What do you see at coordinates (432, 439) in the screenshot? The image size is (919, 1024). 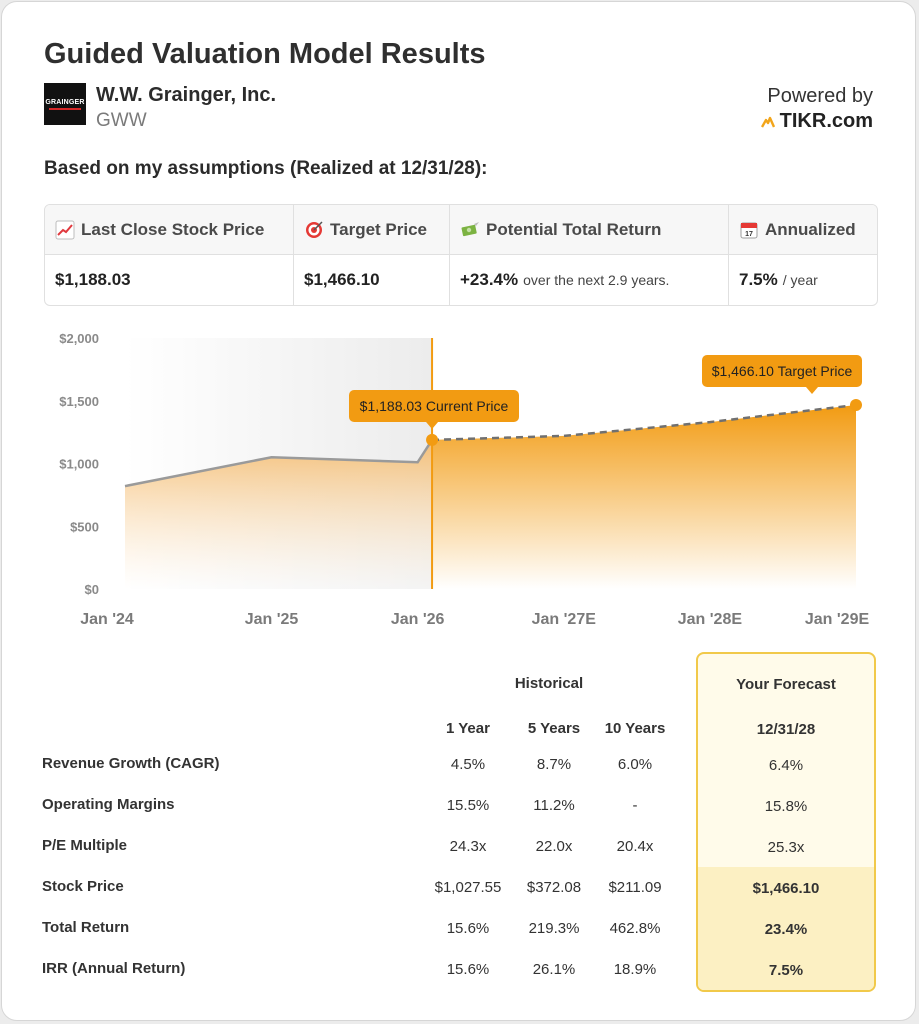 I see `current-price-point` at bounding box center [432, 439].